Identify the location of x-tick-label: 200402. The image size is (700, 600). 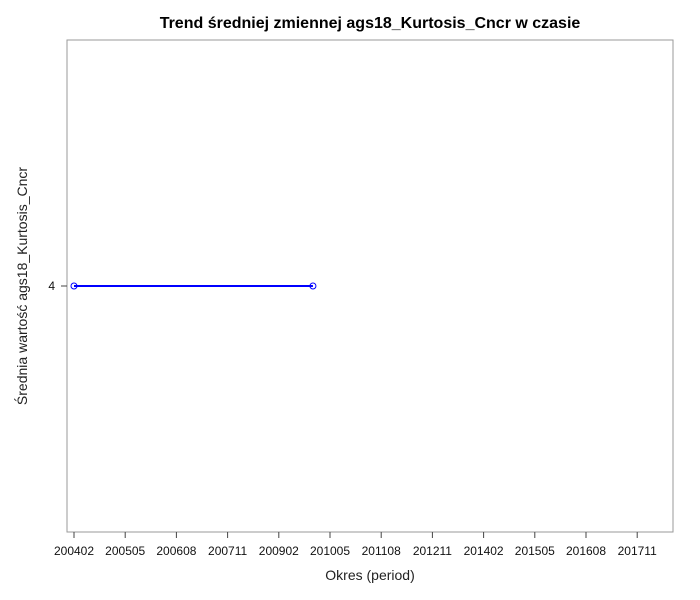
(74, 551).